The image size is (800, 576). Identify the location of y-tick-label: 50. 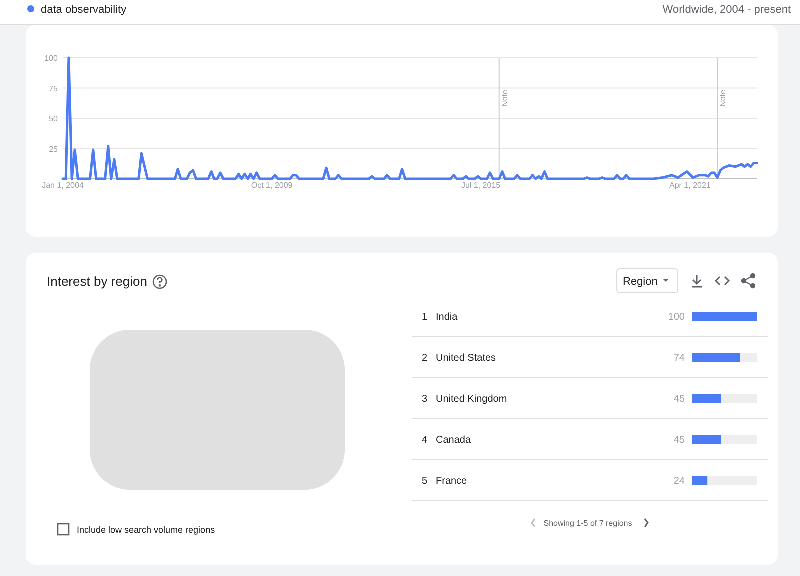
(54, 119).